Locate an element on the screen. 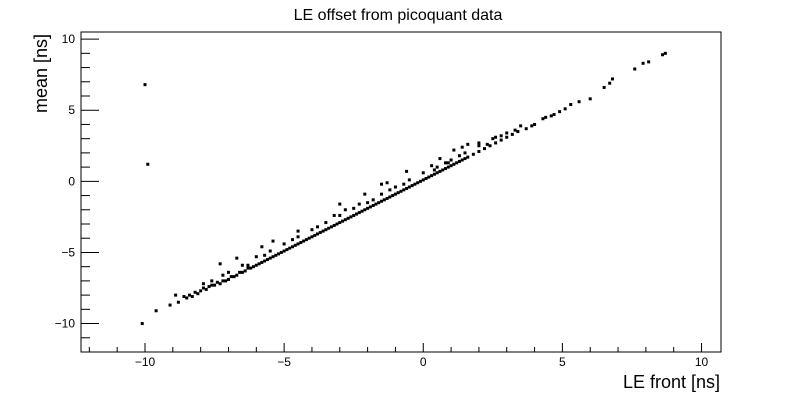 Image resolution: width=800 pixels, height=400 pixels. y-tick-label: 5 is located at coordinates (71, 110).